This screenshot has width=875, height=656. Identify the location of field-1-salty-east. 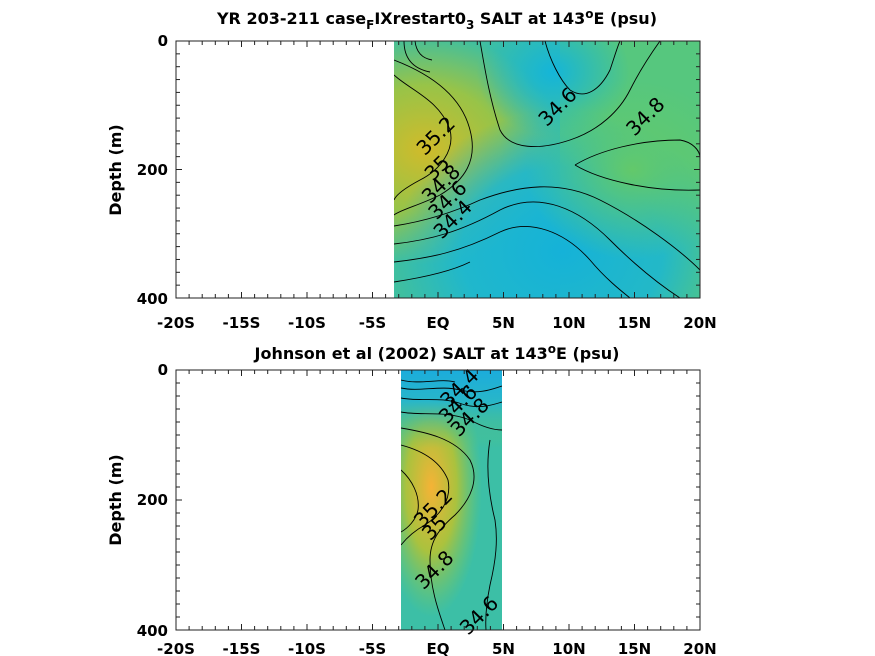
(547, 169).